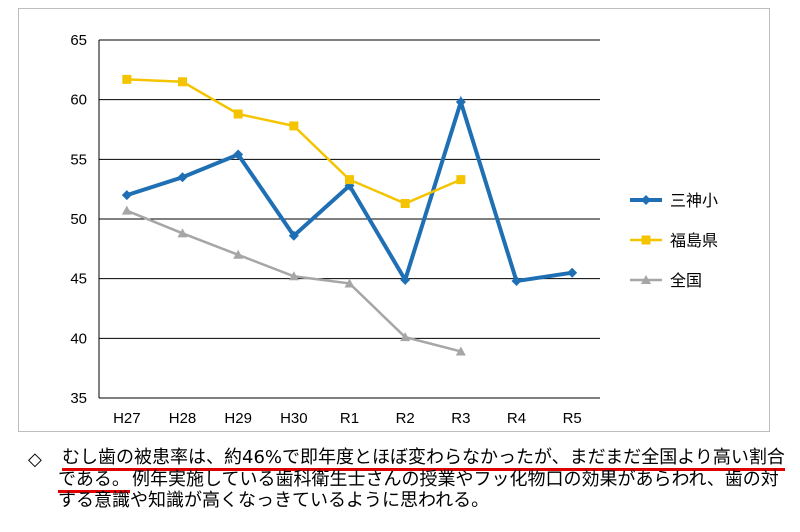 The image size is (800, 532). Describe the element at coordinates (686, 280) in the screenshot. I see `legend-label: 全国` at that location.